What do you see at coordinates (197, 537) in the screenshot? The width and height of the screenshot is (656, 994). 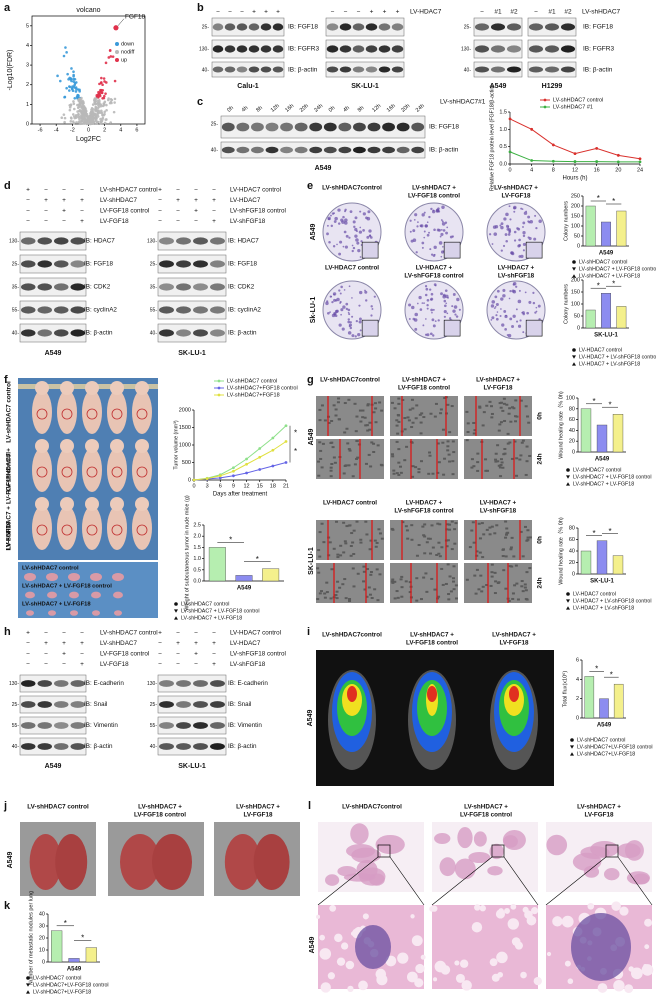 I see `y-tick-label: 2.0` at bounding box center [197, 537].